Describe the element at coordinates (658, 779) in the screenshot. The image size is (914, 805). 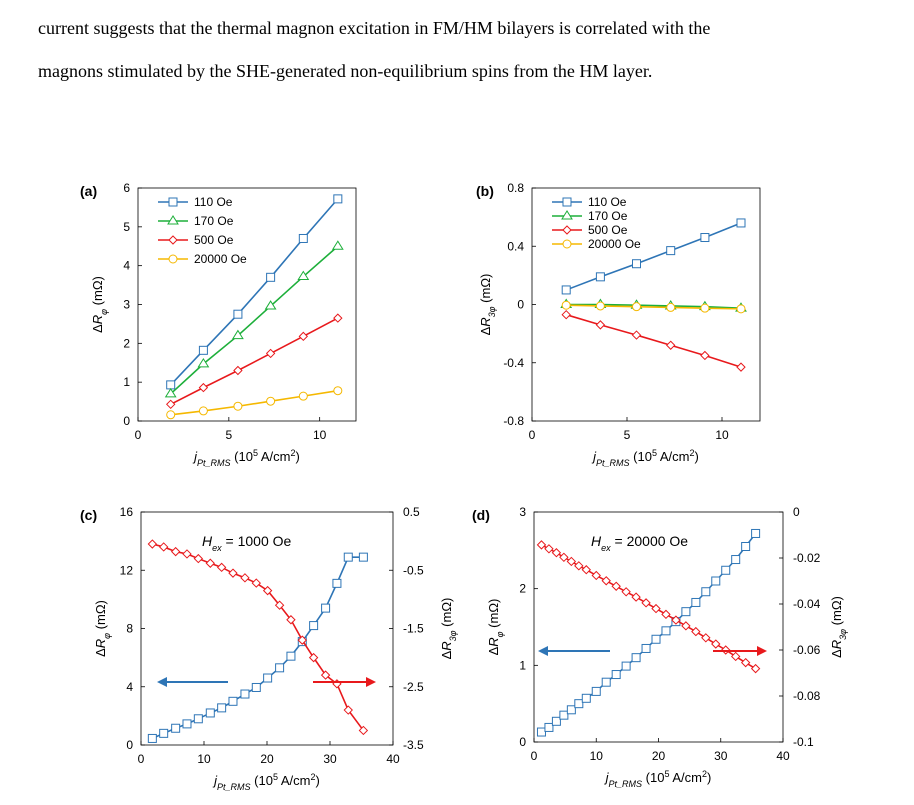
I see `x-axis-label: jPt_RMS (105 A/cm2)` at that location.